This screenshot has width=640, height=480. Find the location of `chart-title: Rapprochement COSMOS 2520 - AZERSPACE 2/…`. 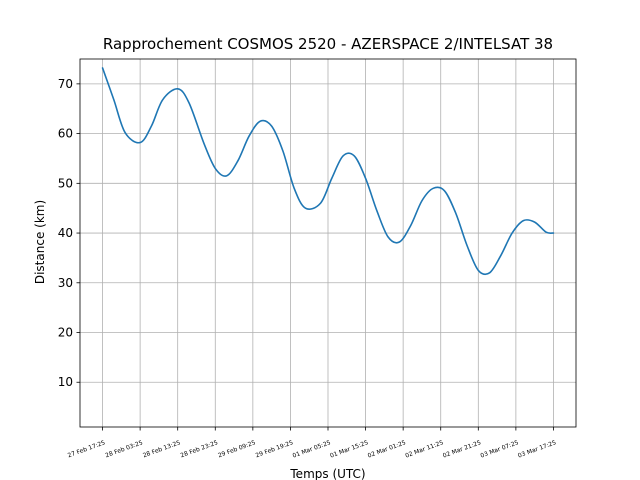

chart-title: Rapprochement COSMOS 2520 - AZERSPACE 2/… is located at coordinates (328, 44).